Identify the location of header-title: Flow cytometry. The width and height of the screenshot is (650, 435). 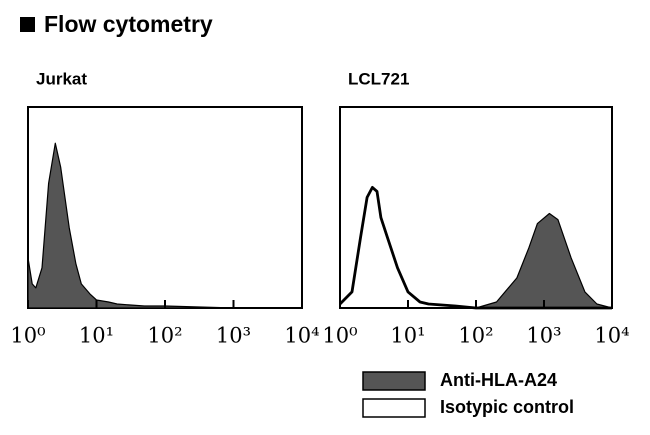
(128, 24).